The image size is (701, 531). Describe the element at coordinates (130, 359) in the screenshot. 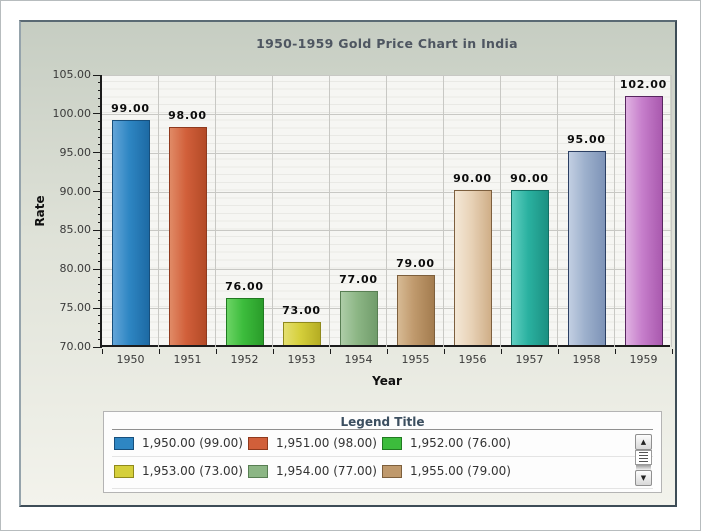

I see `x-tick-label: 1950` at that location.